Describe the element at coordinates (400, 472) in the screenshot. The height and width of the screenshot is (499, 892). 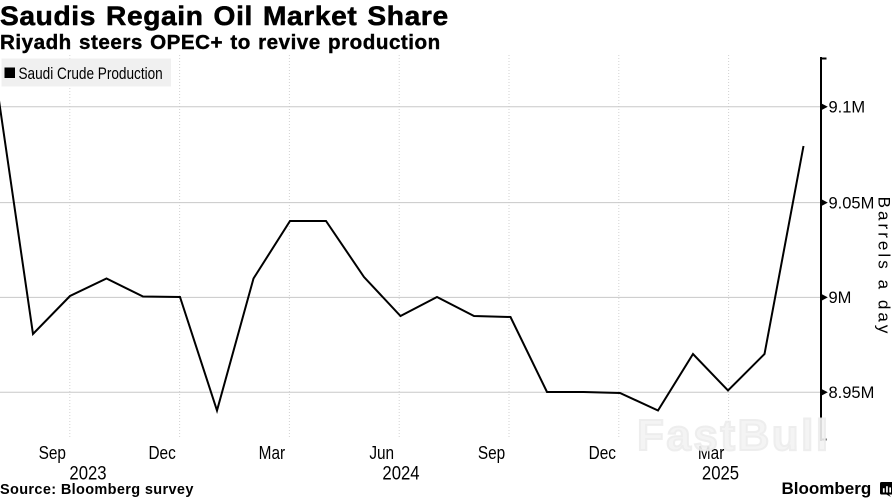
I see `svg-text: 2024` at that location.